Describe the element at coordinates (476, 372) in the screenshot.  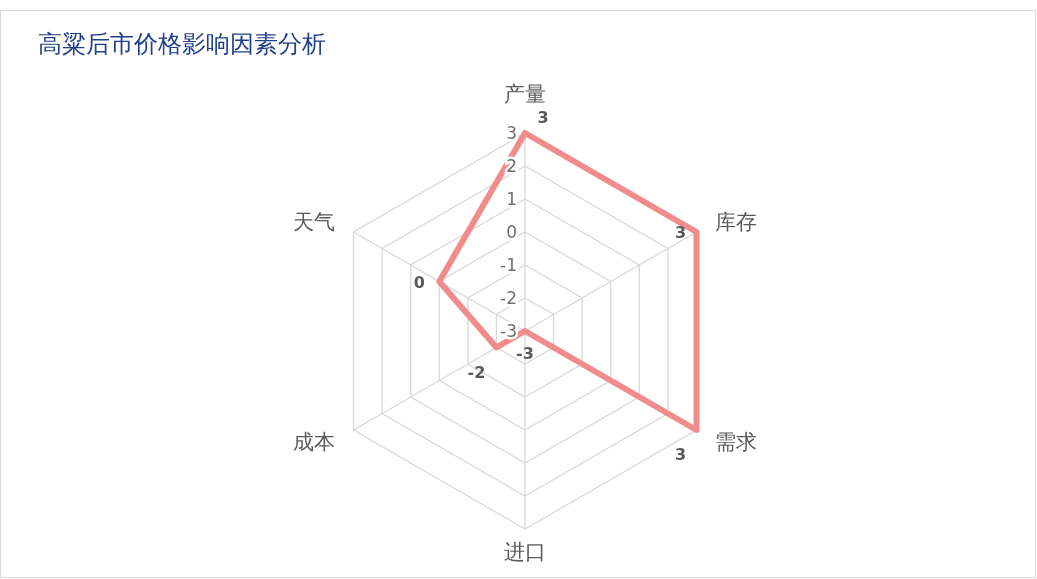
I see `data-label: -2` at that location.